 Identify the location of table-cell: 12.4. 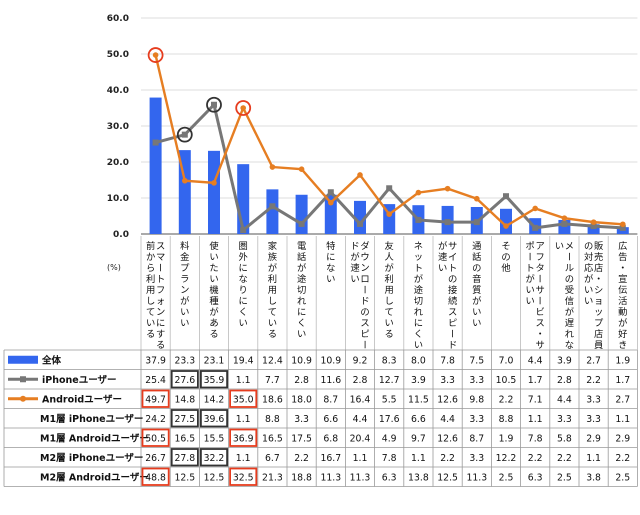
(272, 360).